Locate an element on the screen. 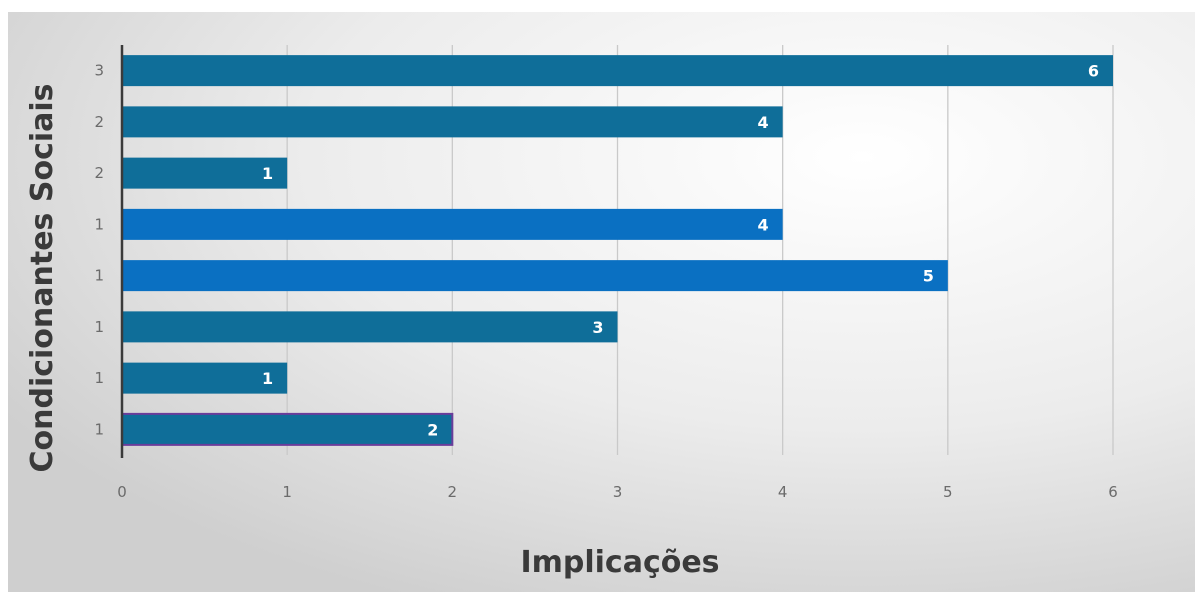 This screenshot has height=594, width=1203. x-tick-label: 4 is located at coordinates (783, 492).